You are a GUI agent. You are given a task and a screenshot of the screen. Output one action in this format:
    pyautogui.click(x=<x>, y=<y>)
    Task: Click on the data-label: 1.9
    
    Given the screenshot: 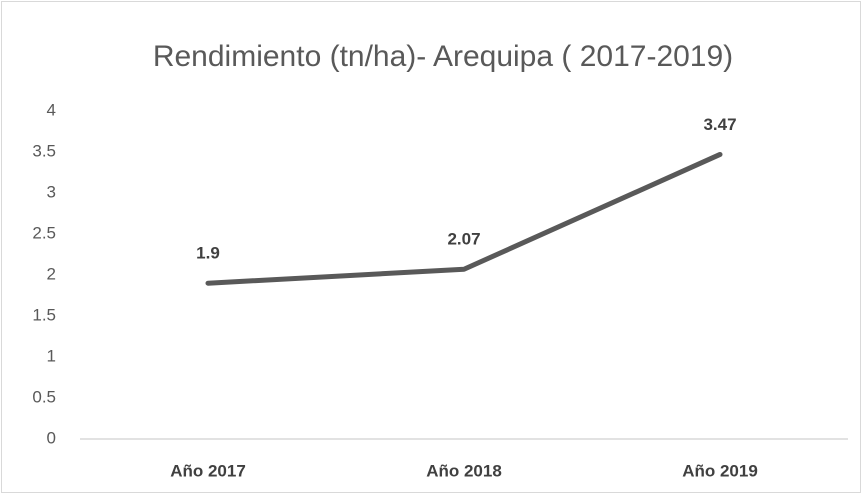 What is the action you would take?
    pyautogui.click(x=208, y=253)
    